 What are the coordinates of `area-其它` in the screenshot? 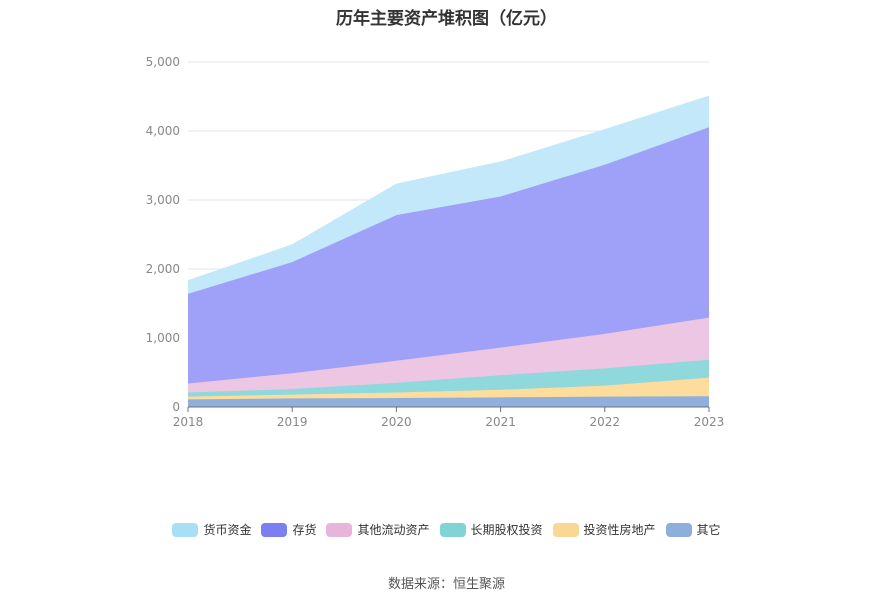 It's located at (448, 401).